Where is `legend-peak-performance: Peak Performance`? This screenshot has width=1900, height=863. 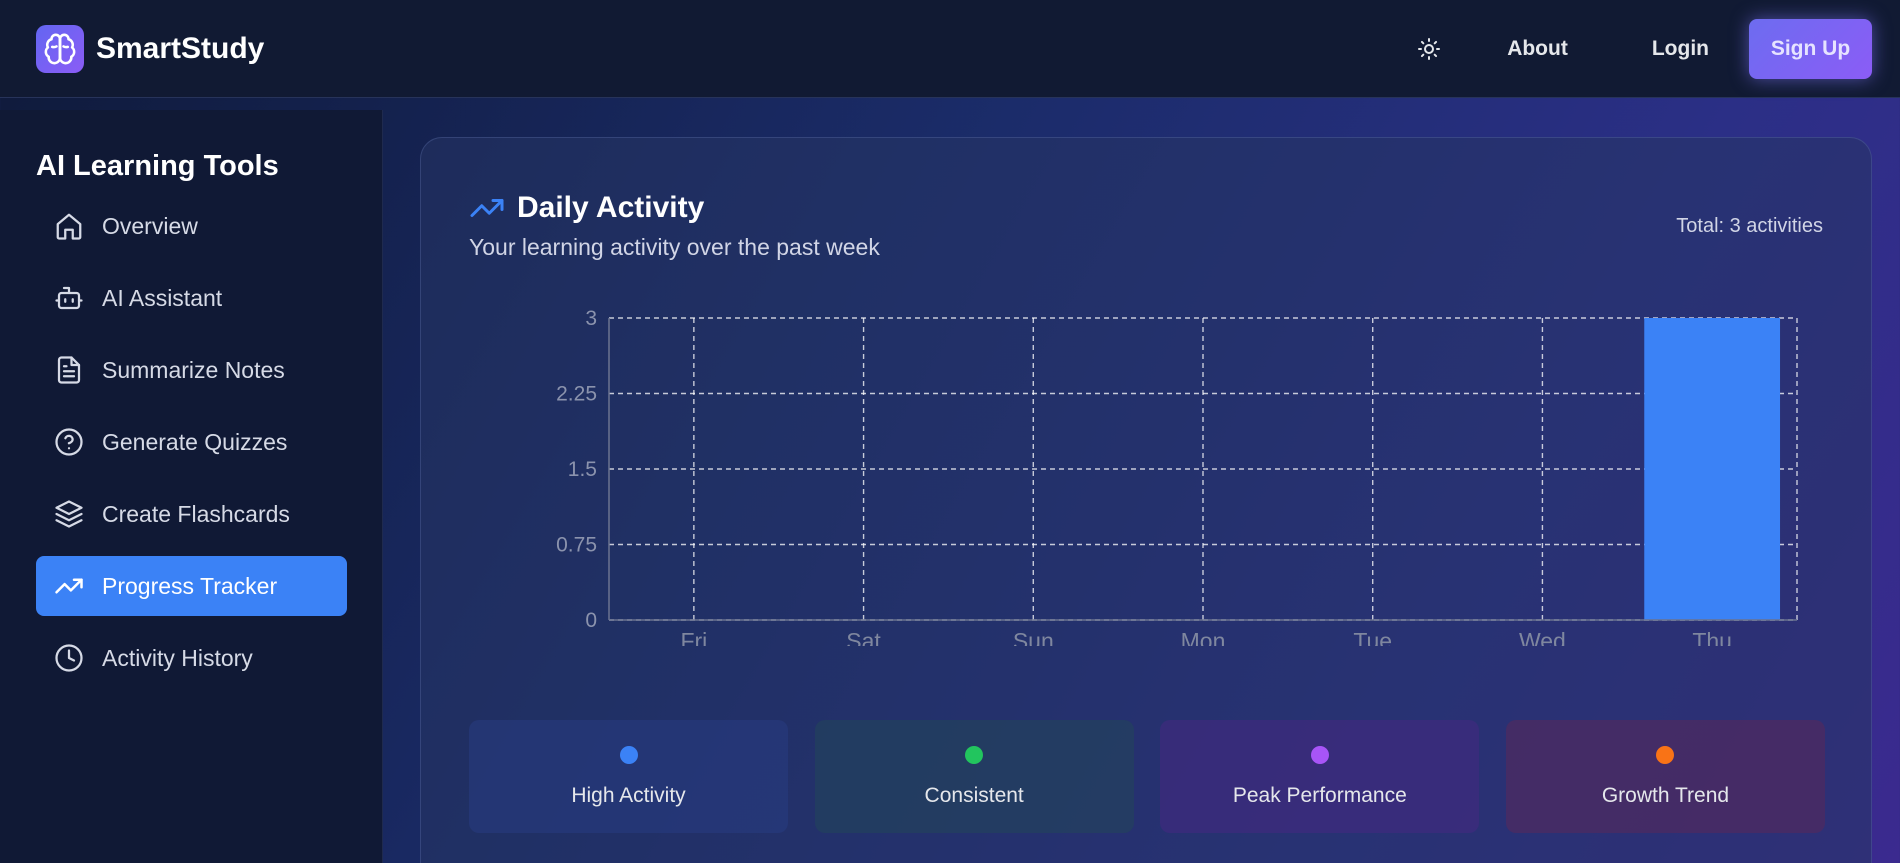 legend-peak-performance: Peak Performance is located at coordinates (1320, 776).